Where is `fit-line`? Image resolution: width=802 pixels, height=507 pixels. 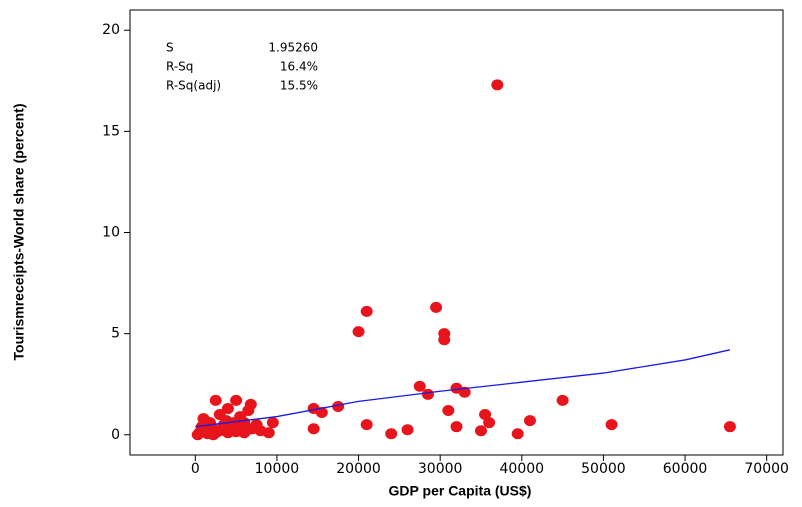
fit-line is located at coordinates (463, 388).